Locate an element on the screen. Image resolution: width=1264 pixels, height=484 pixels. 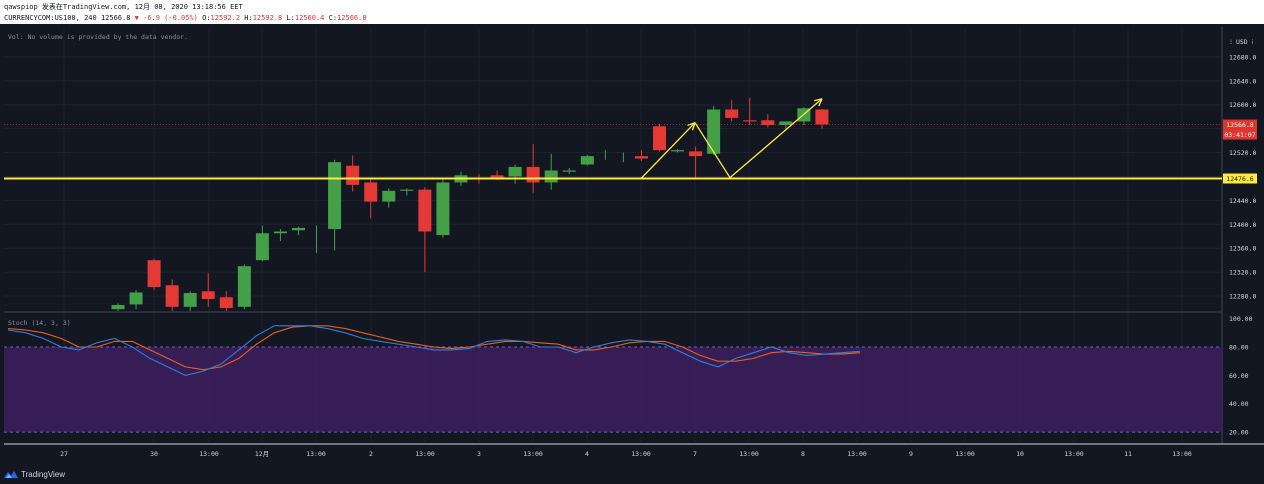
level-tag-value: 12476.6 is located at coordinates (1239, 179).